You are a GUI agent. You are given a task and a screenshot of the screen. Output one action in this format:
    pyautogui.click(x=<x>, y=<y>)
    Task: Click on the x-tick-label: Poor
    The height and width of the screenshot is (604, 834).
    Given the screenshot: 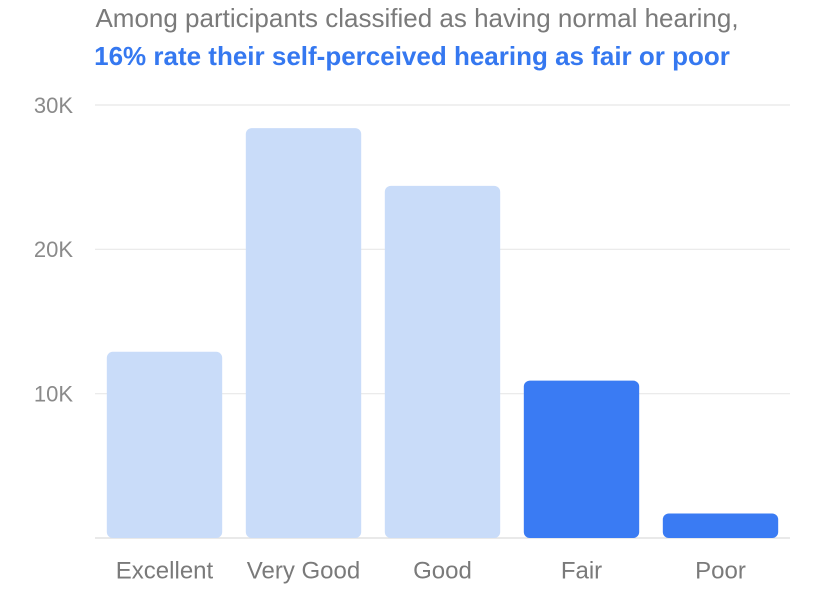 What is the action you would take?
    pyautogui.click(x=720, y=570)
    